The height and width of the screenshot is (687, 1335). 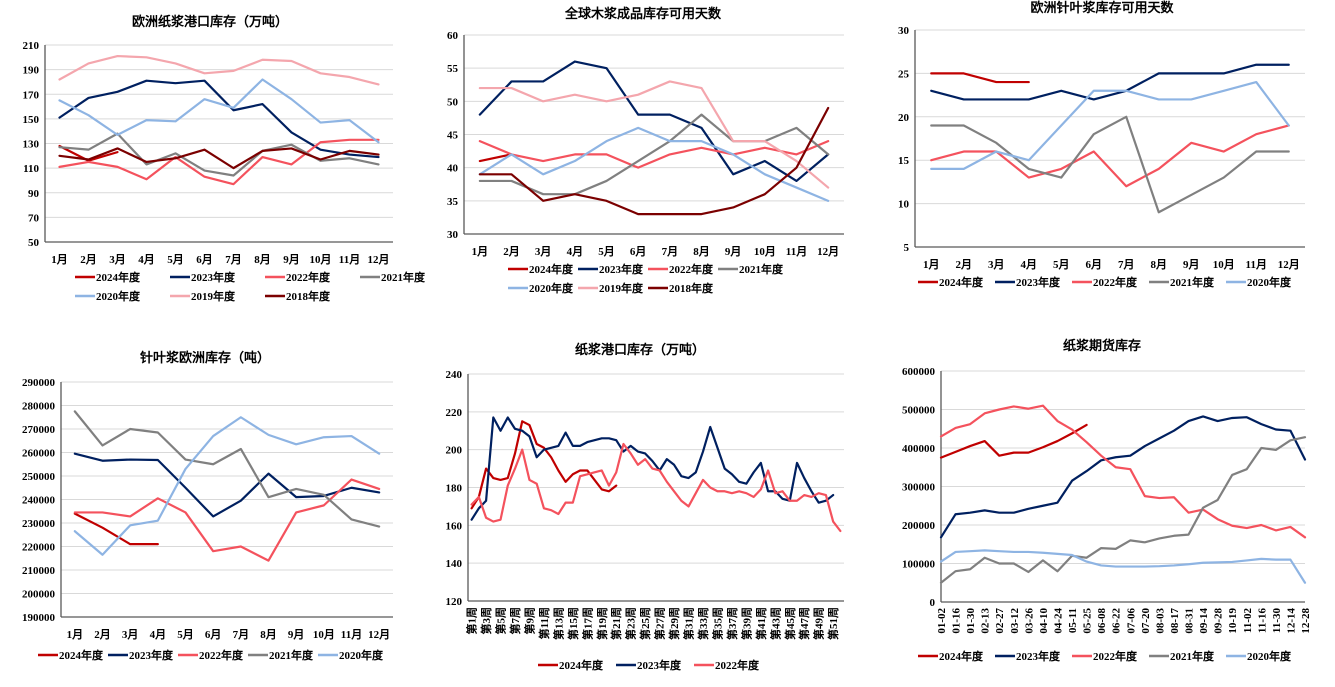 What do you see at coordinates (1248, 621) in the screenshot?
I see `x-tick-label: 11-02` at bounding box center [1248, 621].